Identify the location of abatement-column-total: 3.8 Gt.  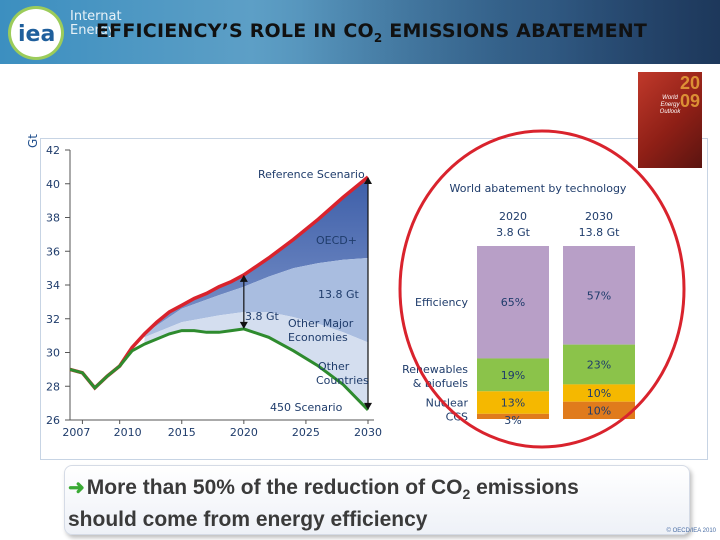
(513, 232).